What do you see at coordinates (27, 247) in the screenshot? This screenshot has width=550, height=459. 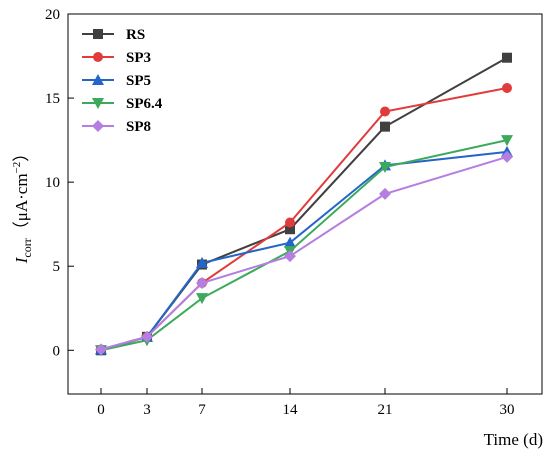 I see `y-axis-title-sub: corr` at bounding box center [27, 247].